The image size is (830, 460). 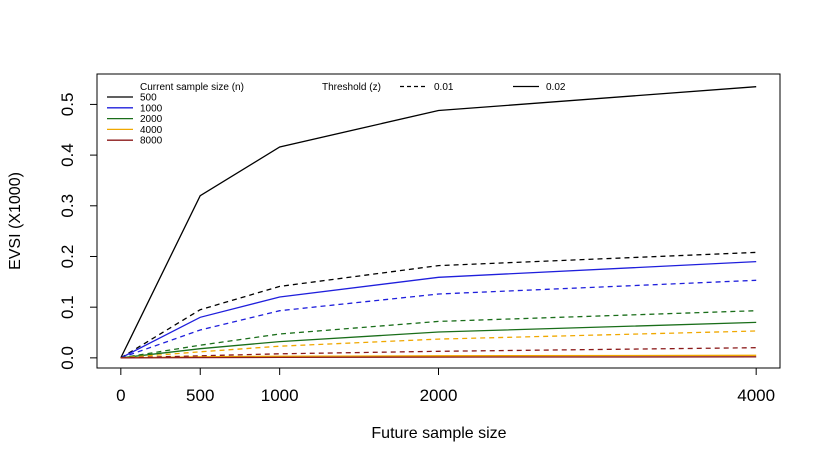 What do you see at coordinates (280, 395) in the screenshot?
I see `x-tick-label: 1000` at bounding box center [280, 395].